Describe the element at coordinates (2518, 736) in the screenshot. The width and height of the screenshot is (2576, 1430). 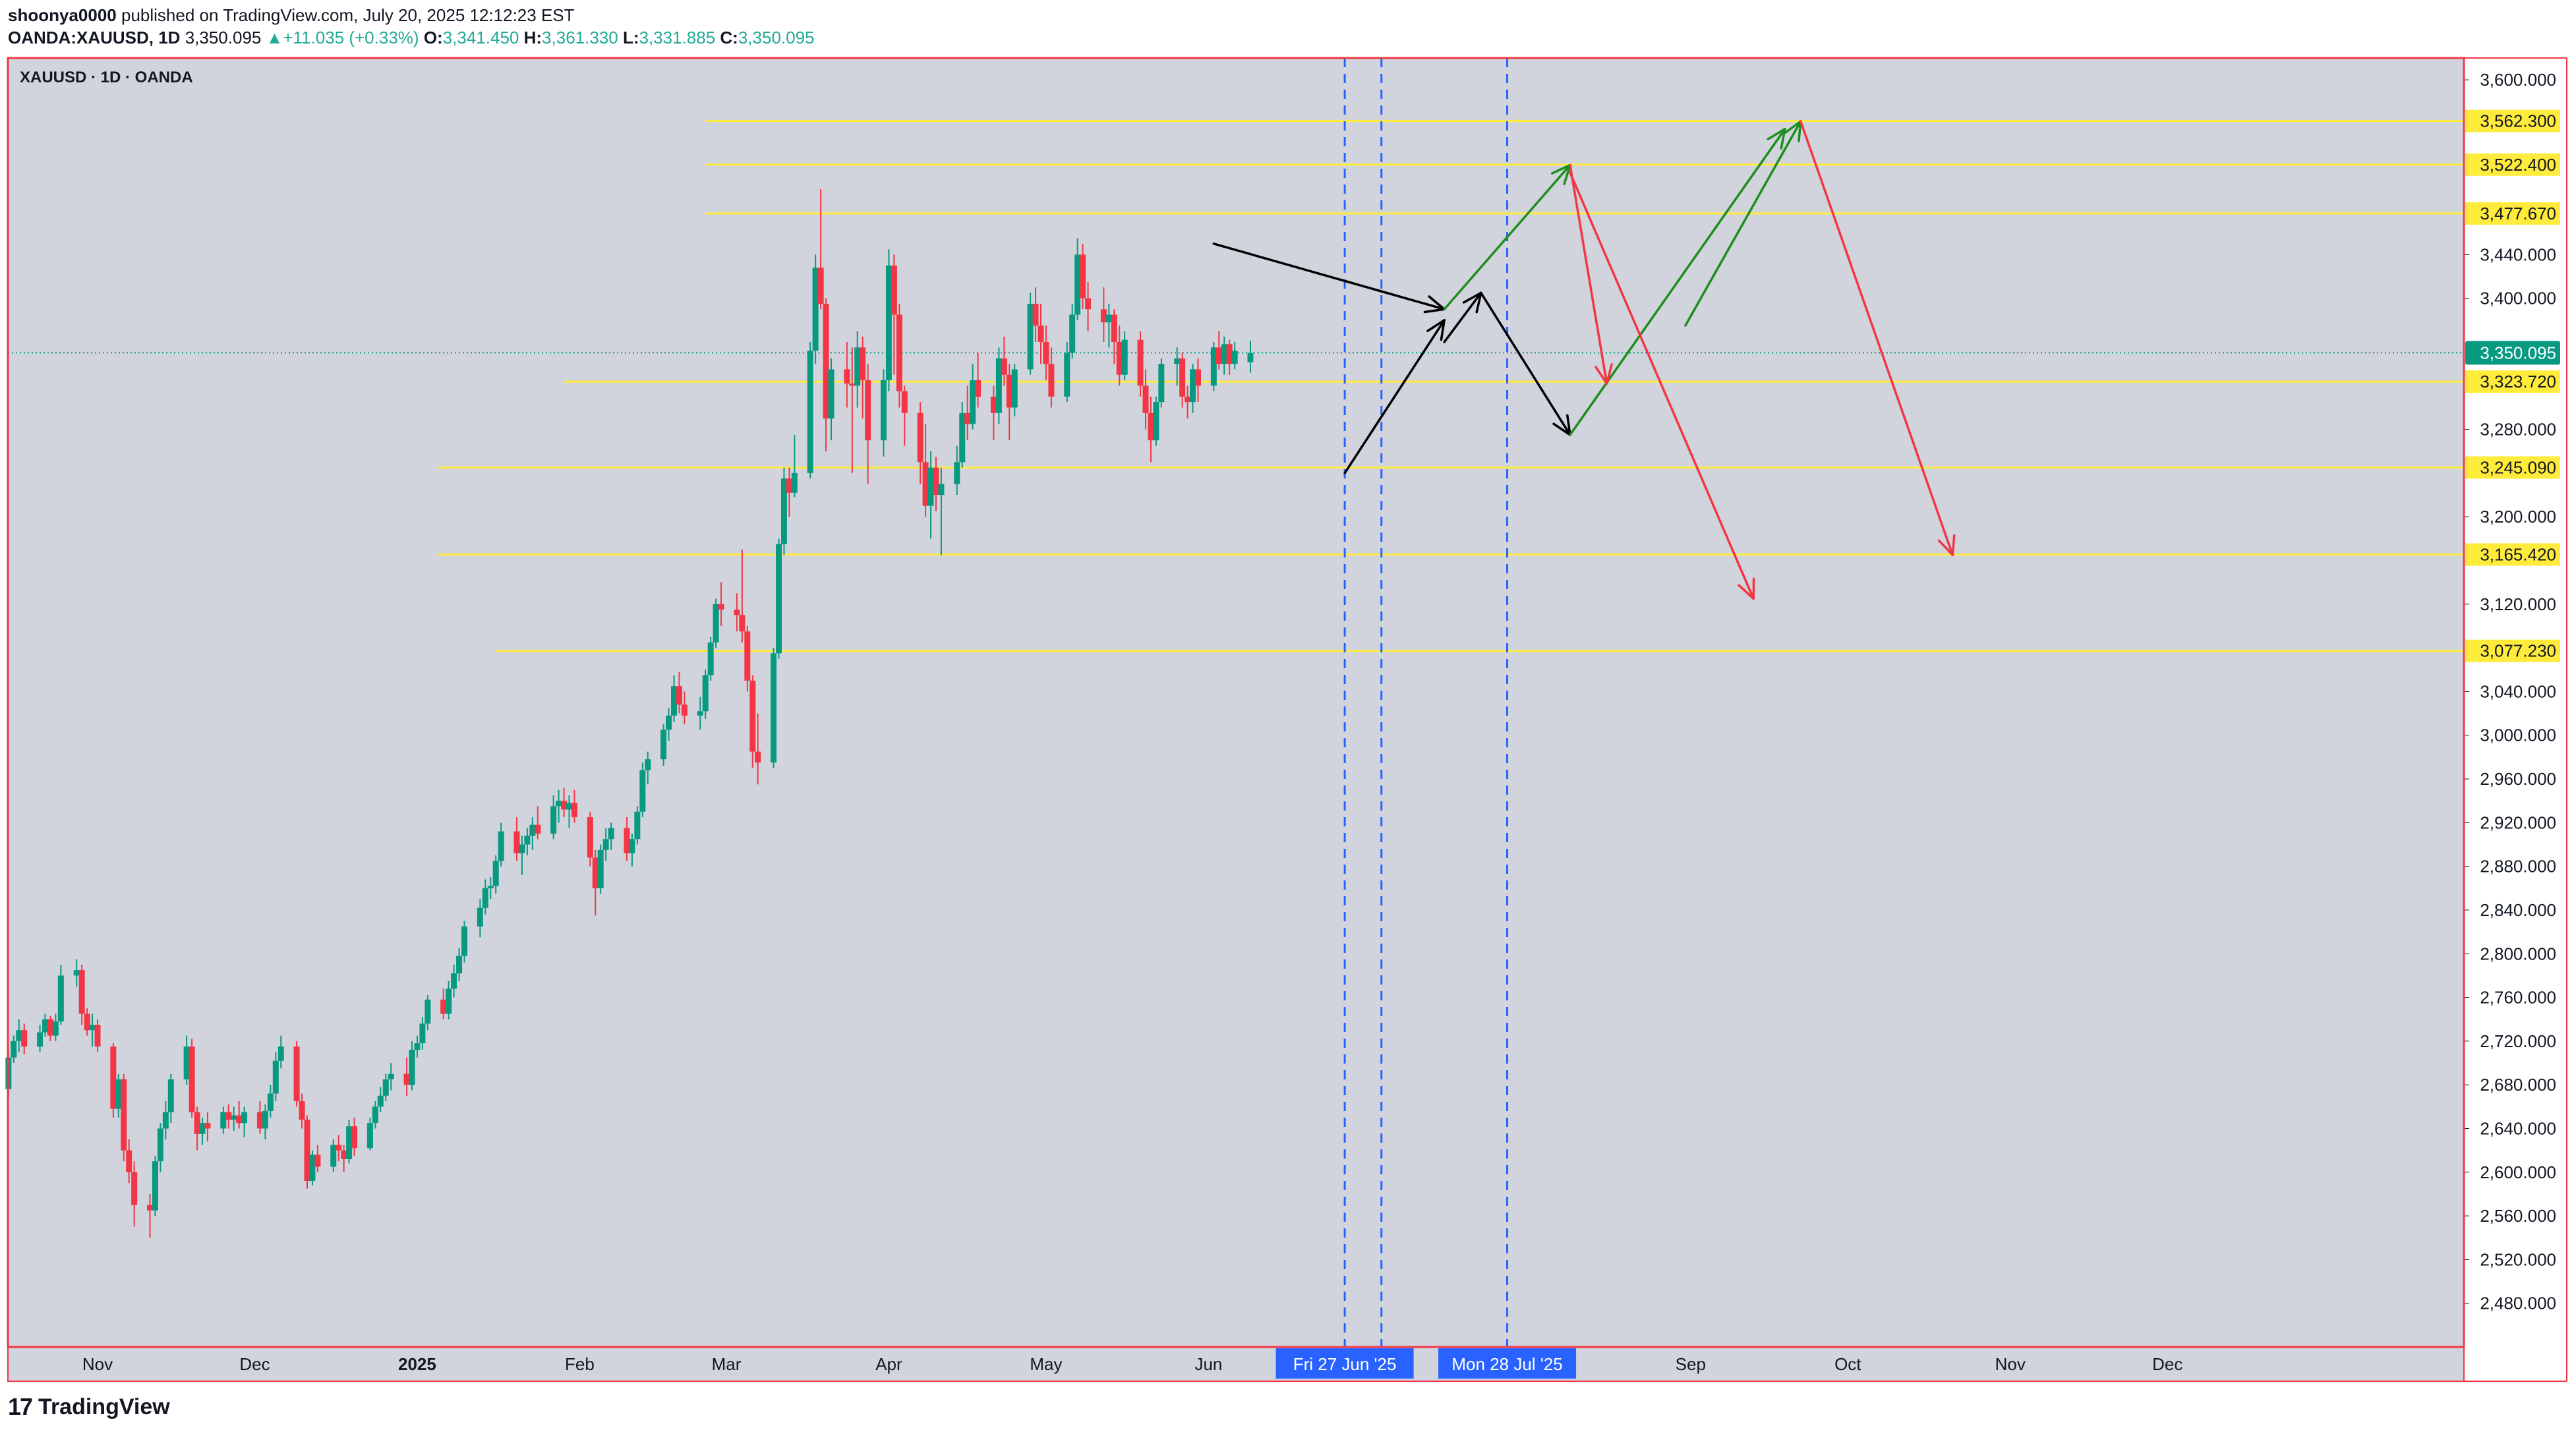
I see `price-tick-label: 3,000.000` at that location.